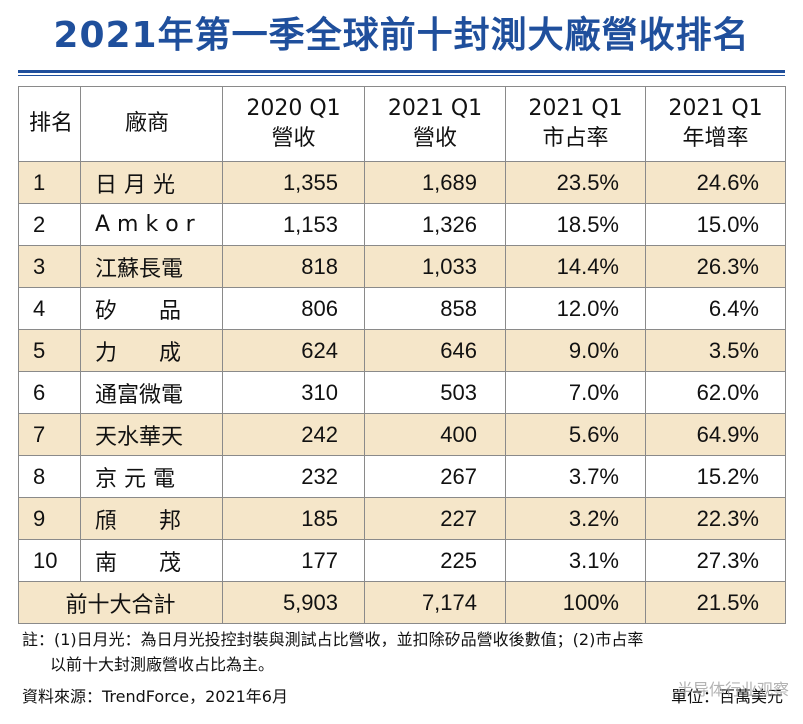  I want to click on total-row: 前十大合計 5,903 7,174 100% 21.5%, so click(402, 602).